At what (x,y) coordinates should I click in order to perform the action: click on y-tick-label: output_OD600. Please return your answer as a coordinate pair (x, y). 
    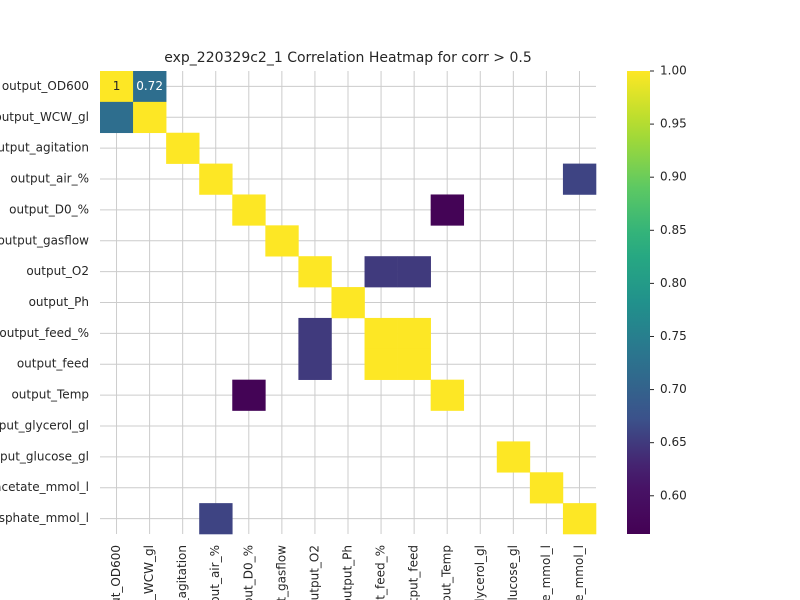
    Looking at the image, I should click on (45, 86).